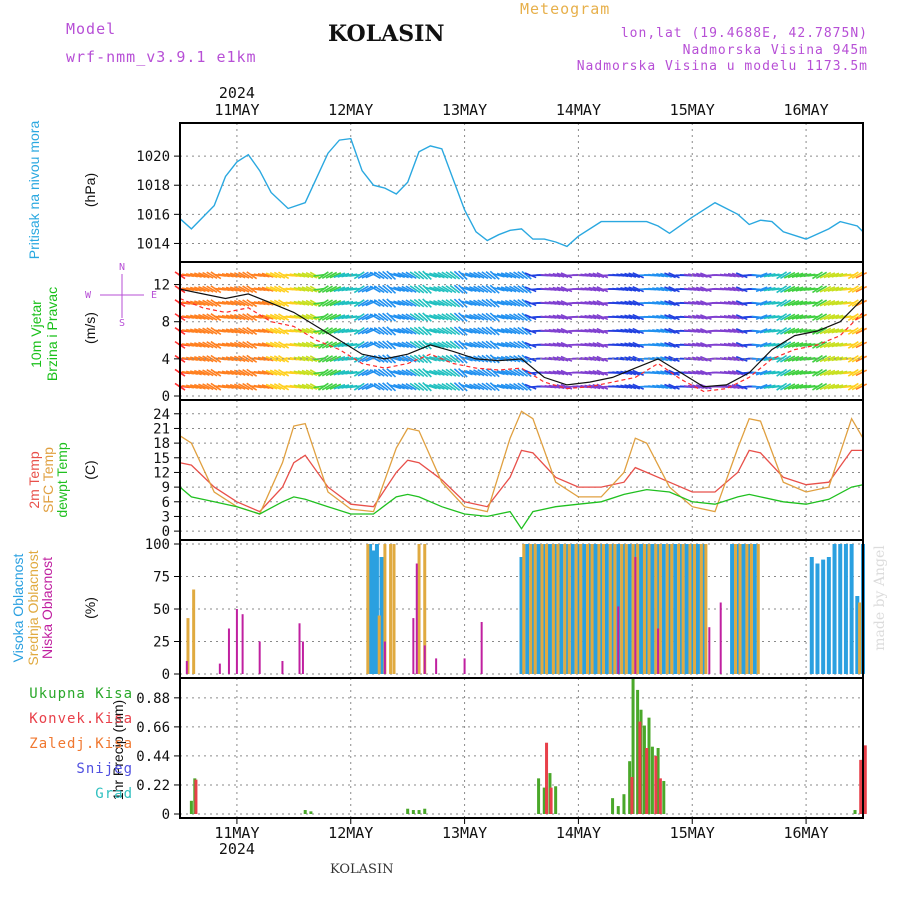 Image resolution: width=900 pixels, height=900 pixels. Describe the element at coordinates (114, 794) in the screenshot. I see `legend-hail: Grad` at that location.